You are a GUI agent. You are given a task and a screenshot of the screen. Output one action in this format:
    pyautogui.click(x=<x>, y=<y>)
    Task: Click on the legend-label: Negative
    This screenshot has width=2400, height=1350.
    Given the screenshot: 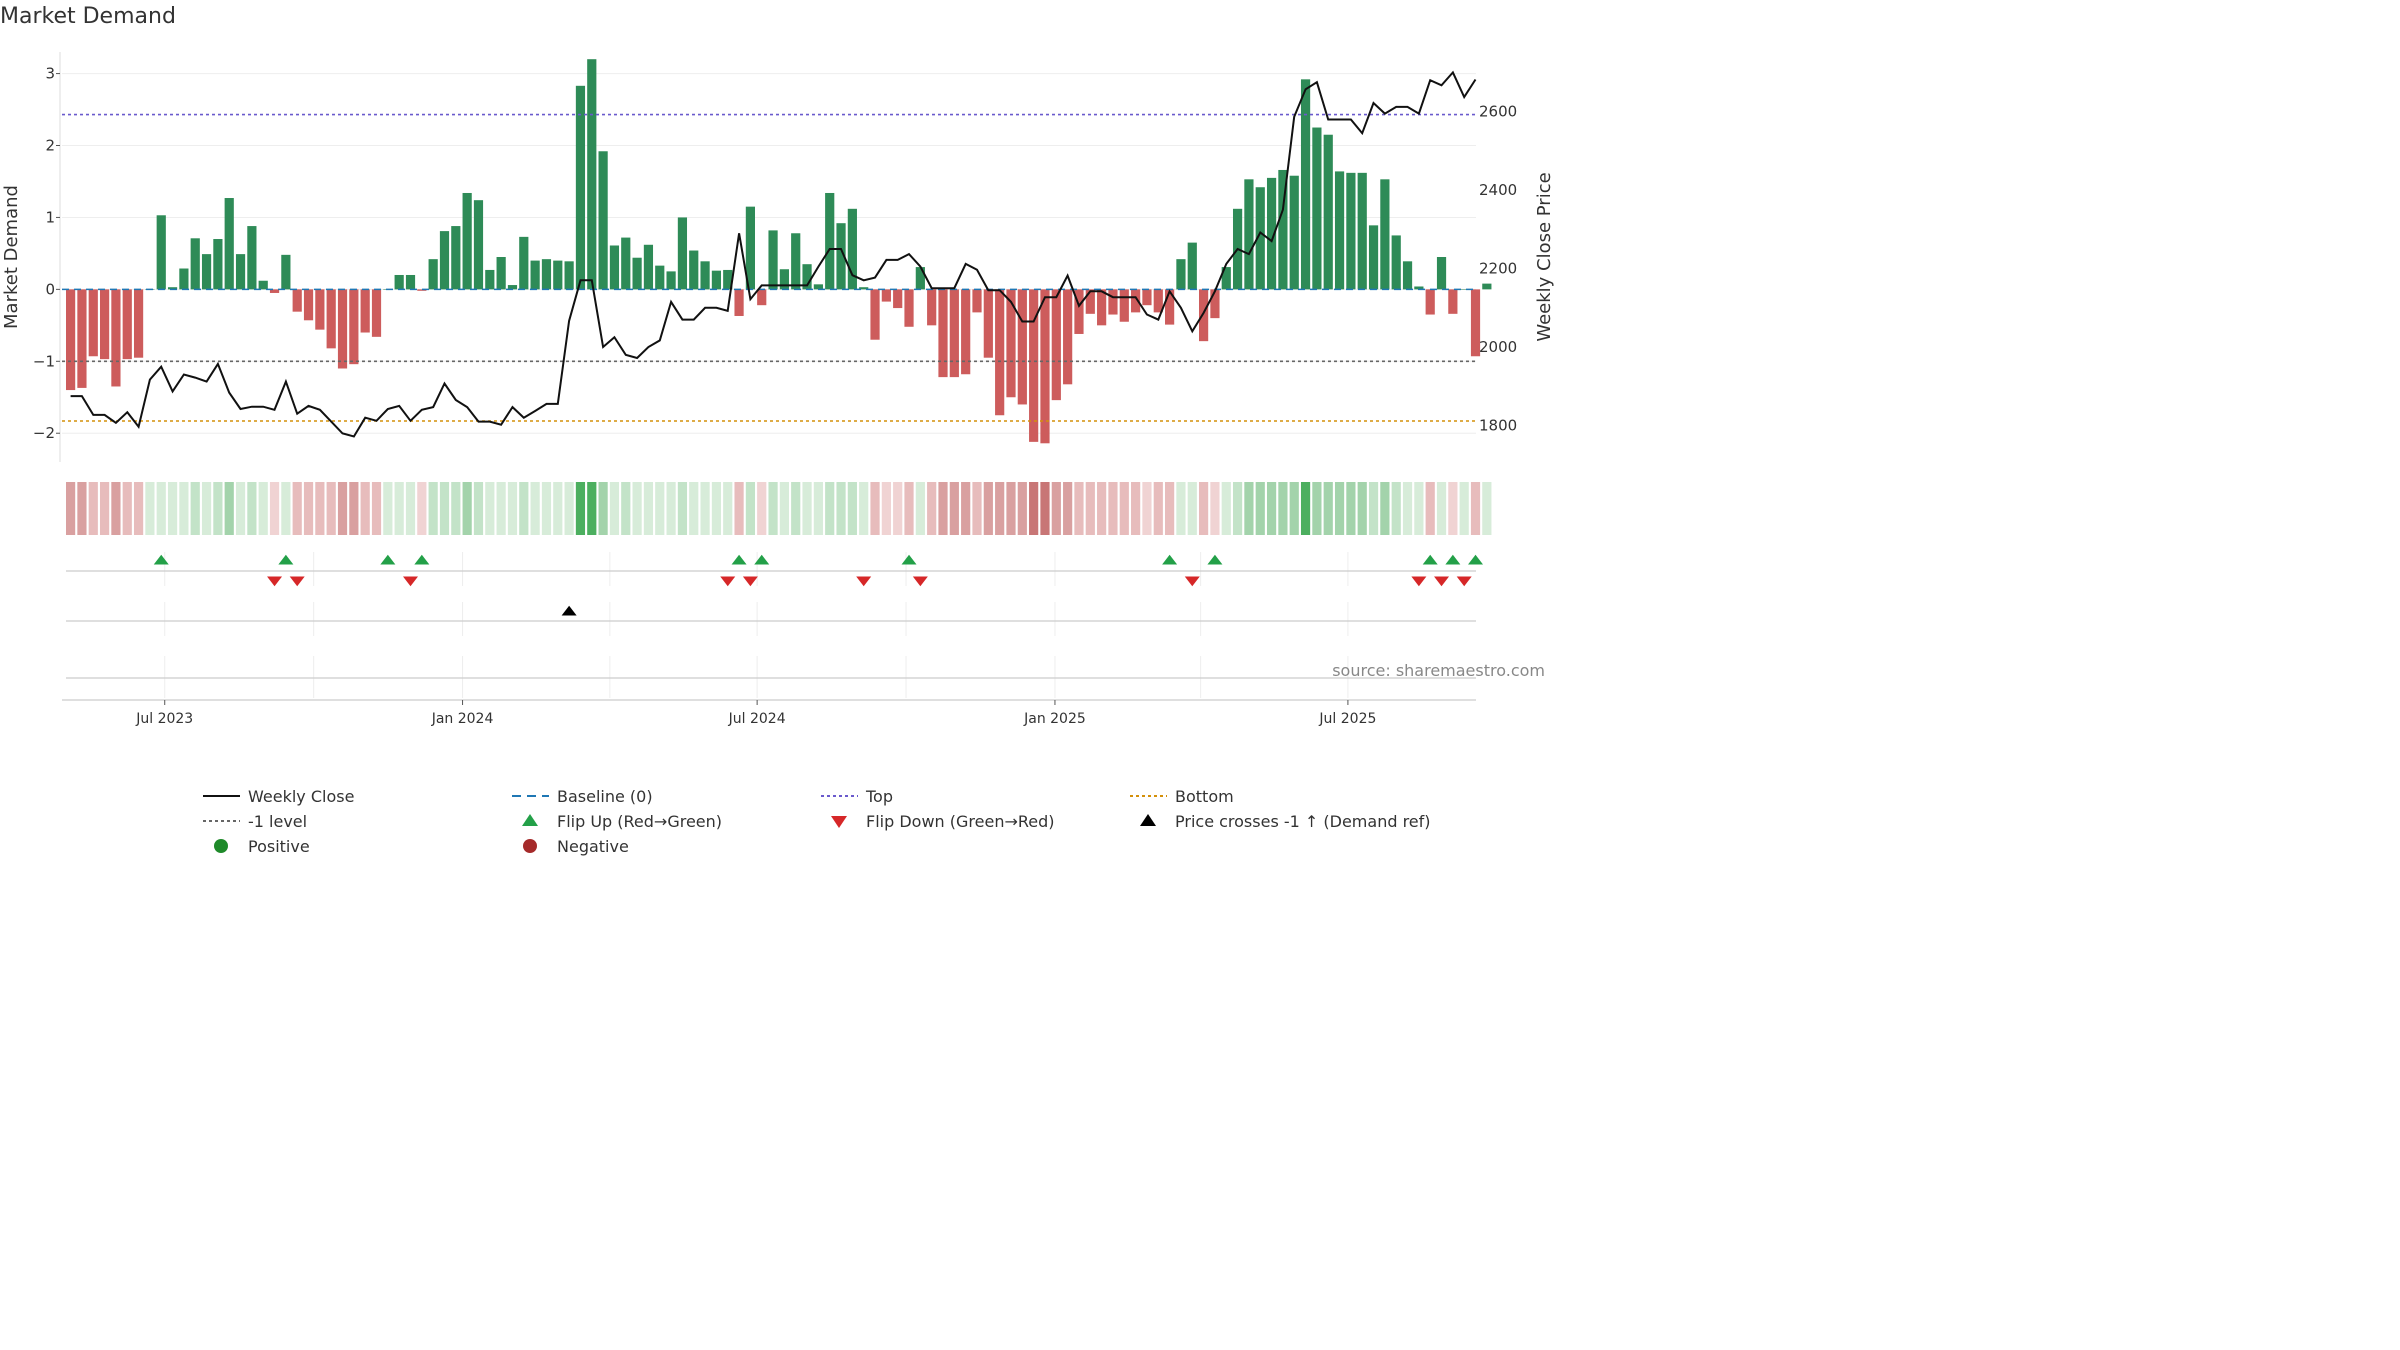 What is the action you would take?
    pyautogui.click(x=593, y=846)
    